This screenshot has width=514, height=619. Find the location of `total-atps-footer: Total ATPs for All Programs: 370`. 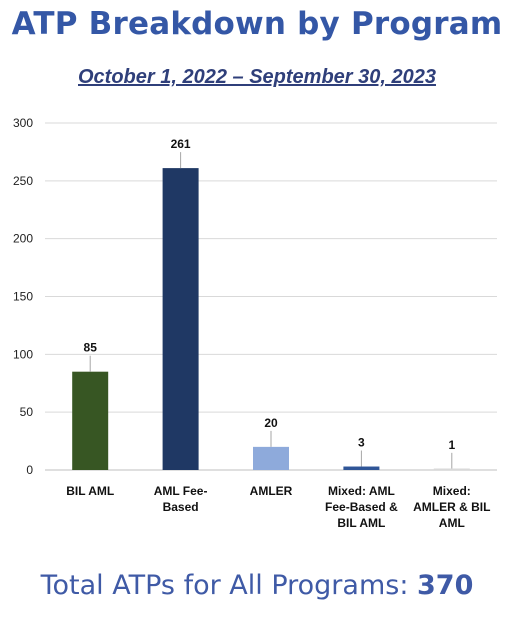

total-atps-footer: Total ATPs for All Programs: 370 is located at coordinates (257, 585).